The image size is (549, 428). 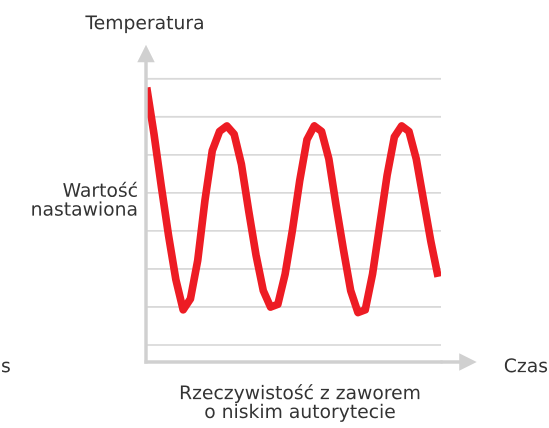 What do you see at coordinates (526, 365) in the screenshot?
I see `x-axis-title: Czas` at bounding box center [526, 365].